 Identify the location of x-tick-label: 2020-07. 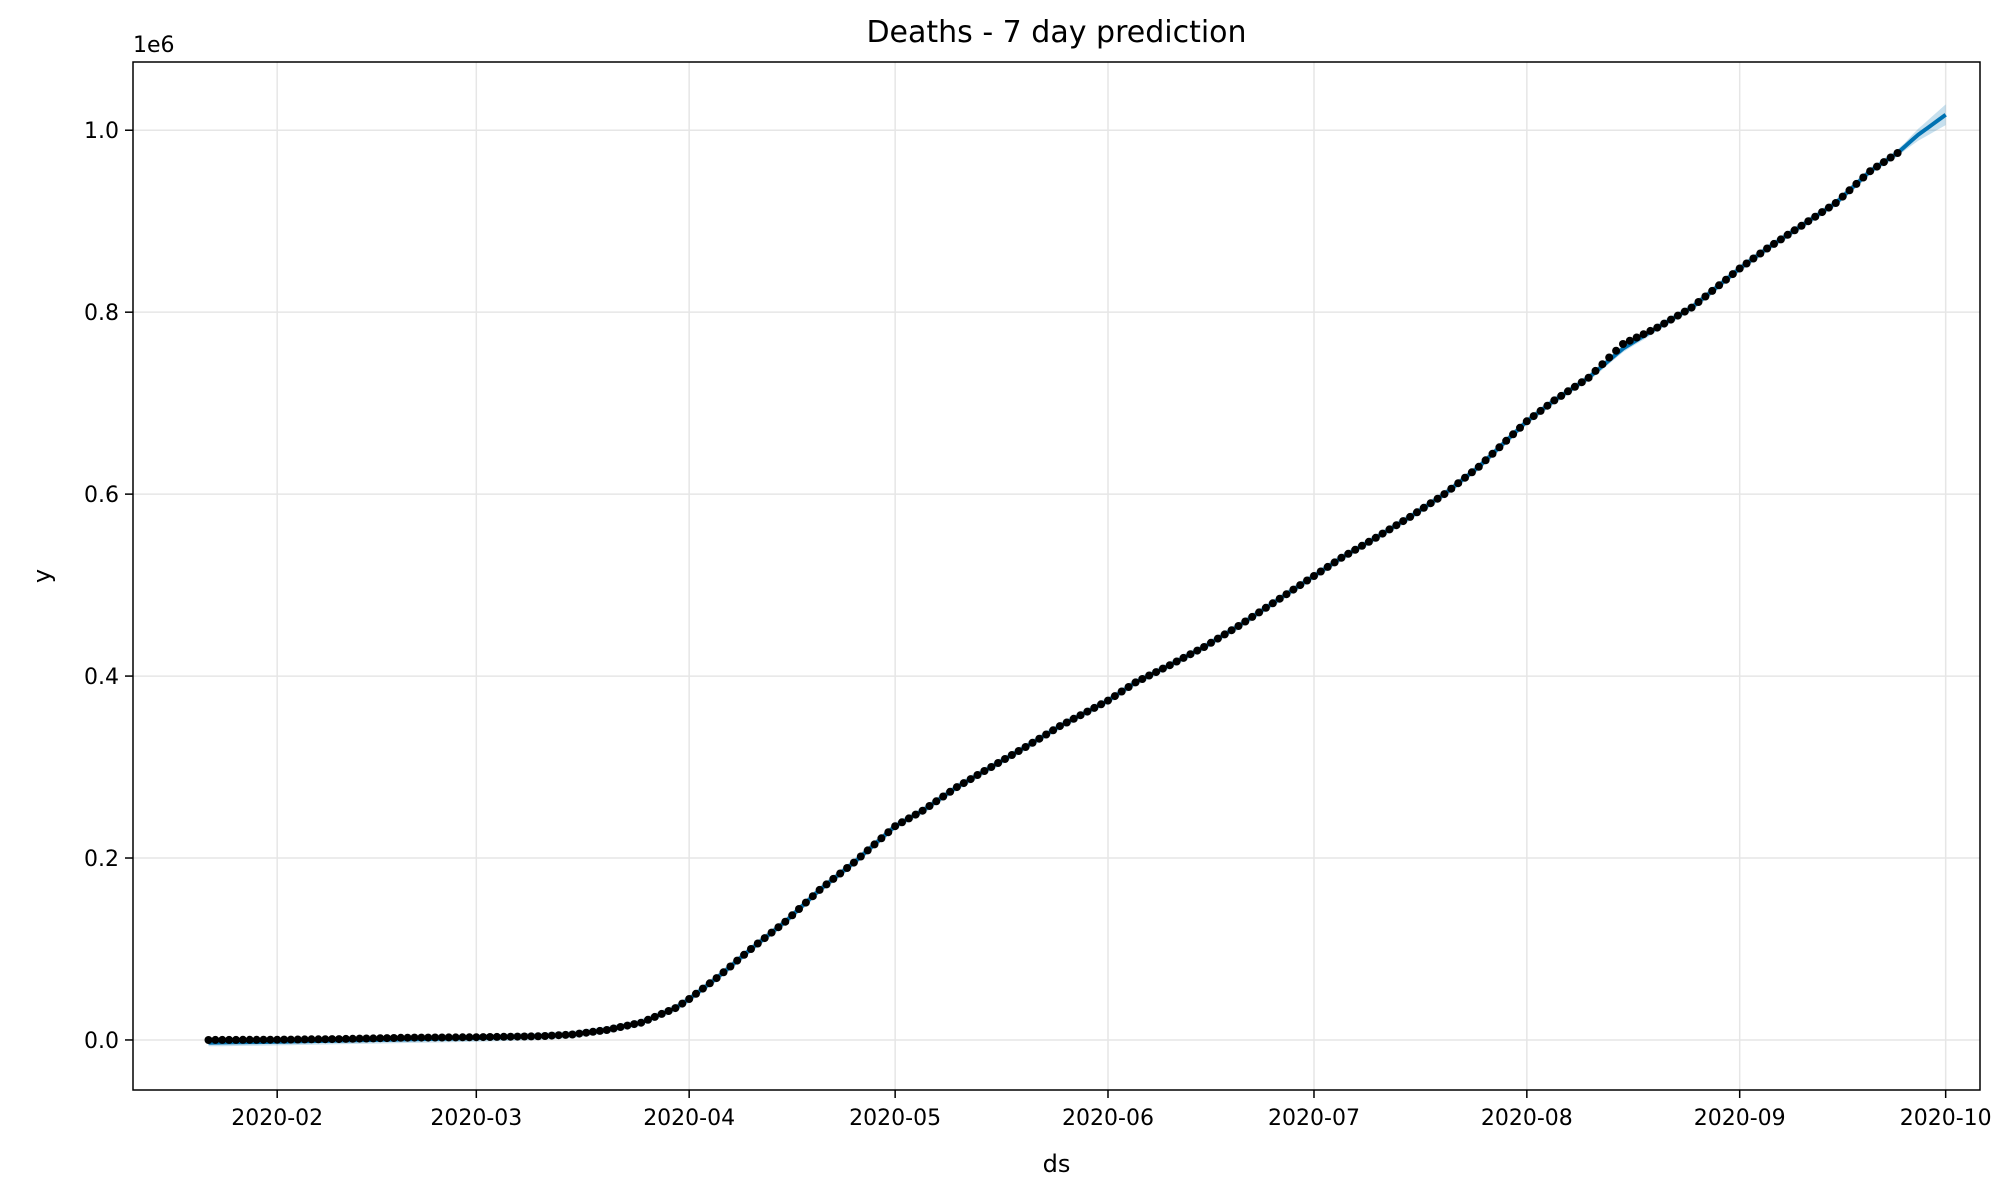
(1314, 1118).